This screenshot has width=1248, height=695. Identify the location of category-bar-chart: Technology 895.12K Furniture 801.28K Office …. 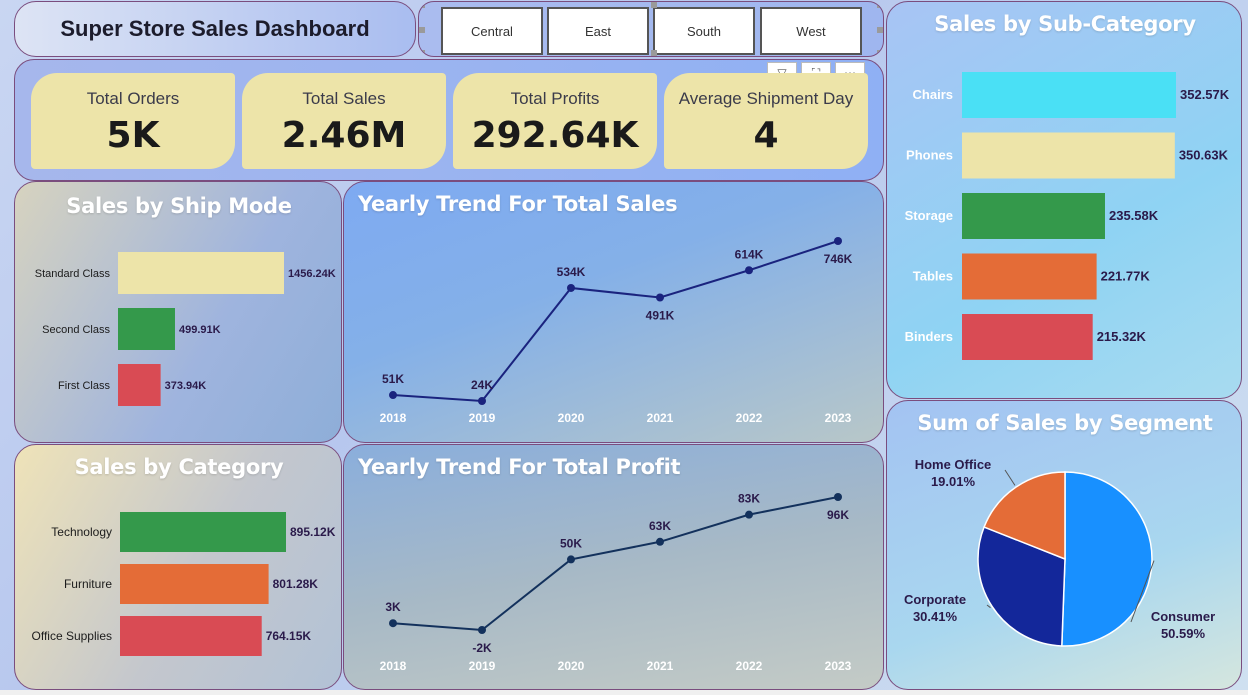
(184, 584).